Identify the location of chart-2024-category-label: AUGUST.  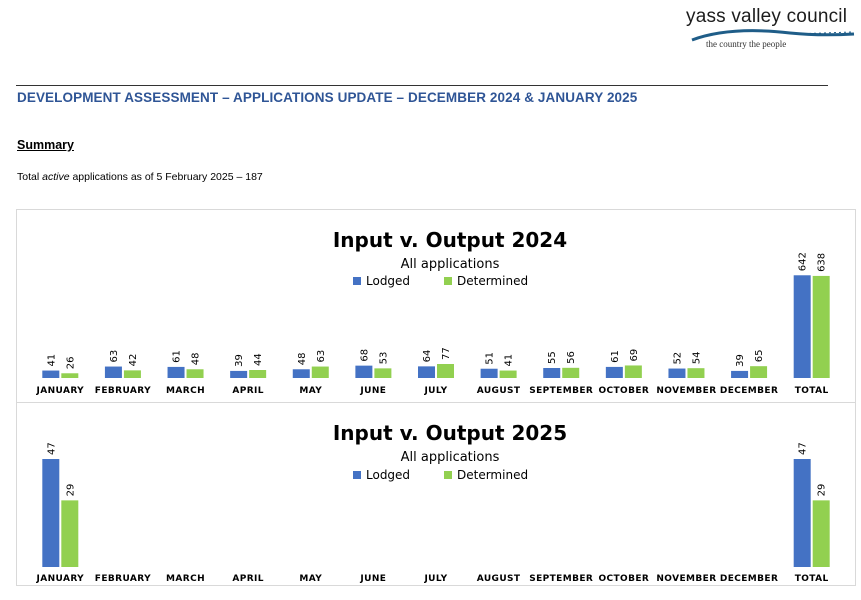
(499, 391).